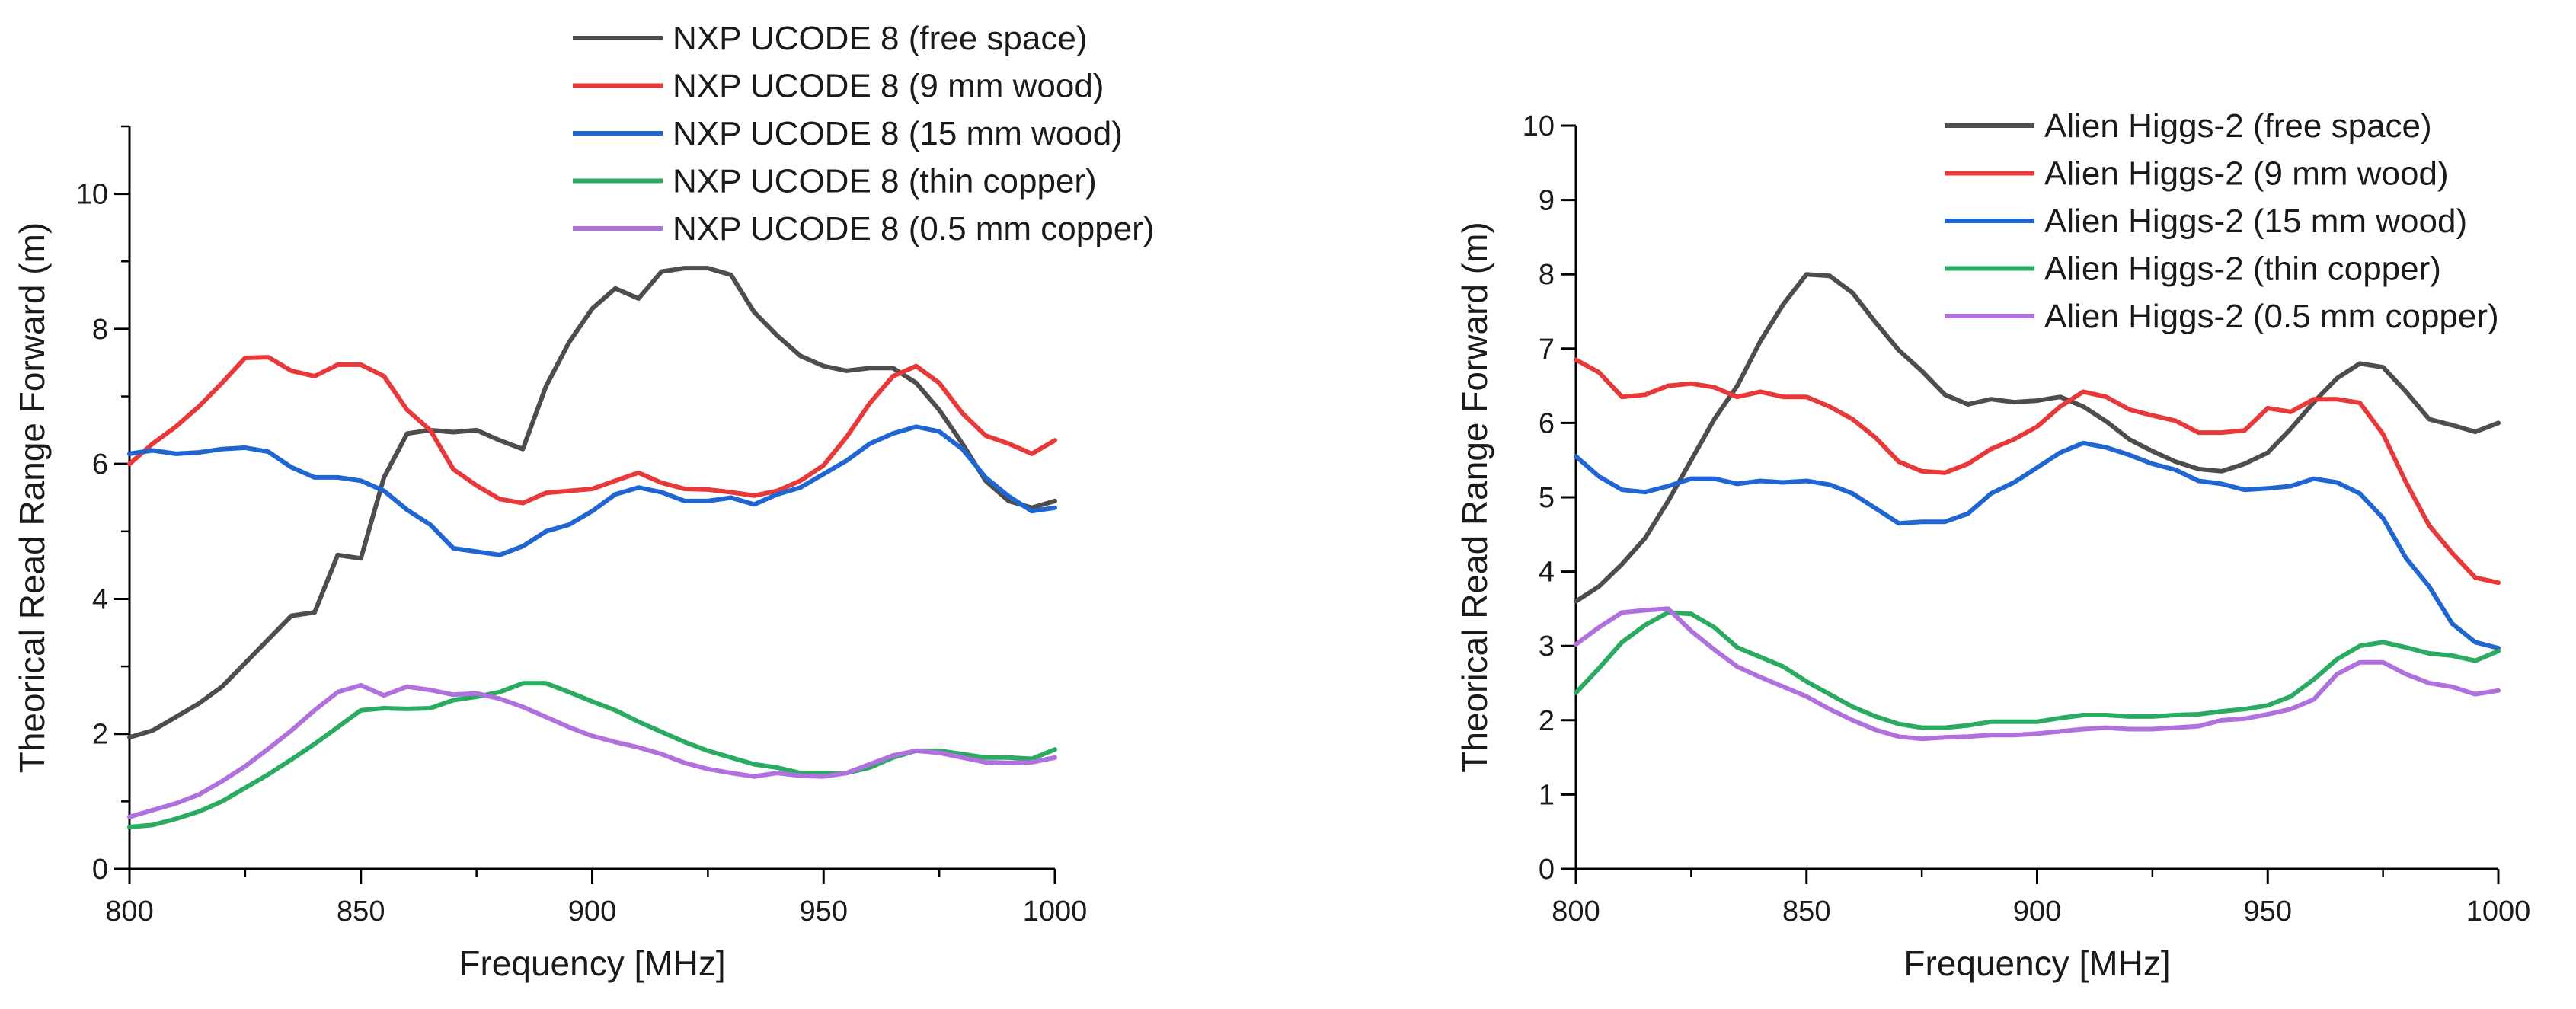  I want to click on legend-label: NXP UCODE 8 (thin copper), so click(885, 181).